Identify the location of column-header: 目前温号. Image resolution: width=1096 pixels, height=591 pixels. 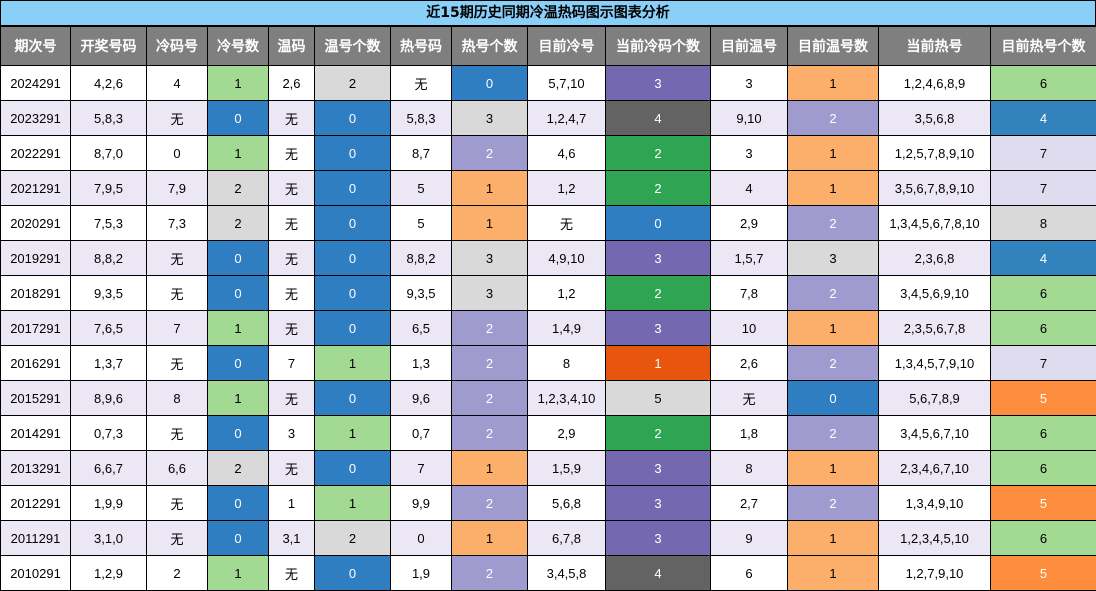
(749, 46).